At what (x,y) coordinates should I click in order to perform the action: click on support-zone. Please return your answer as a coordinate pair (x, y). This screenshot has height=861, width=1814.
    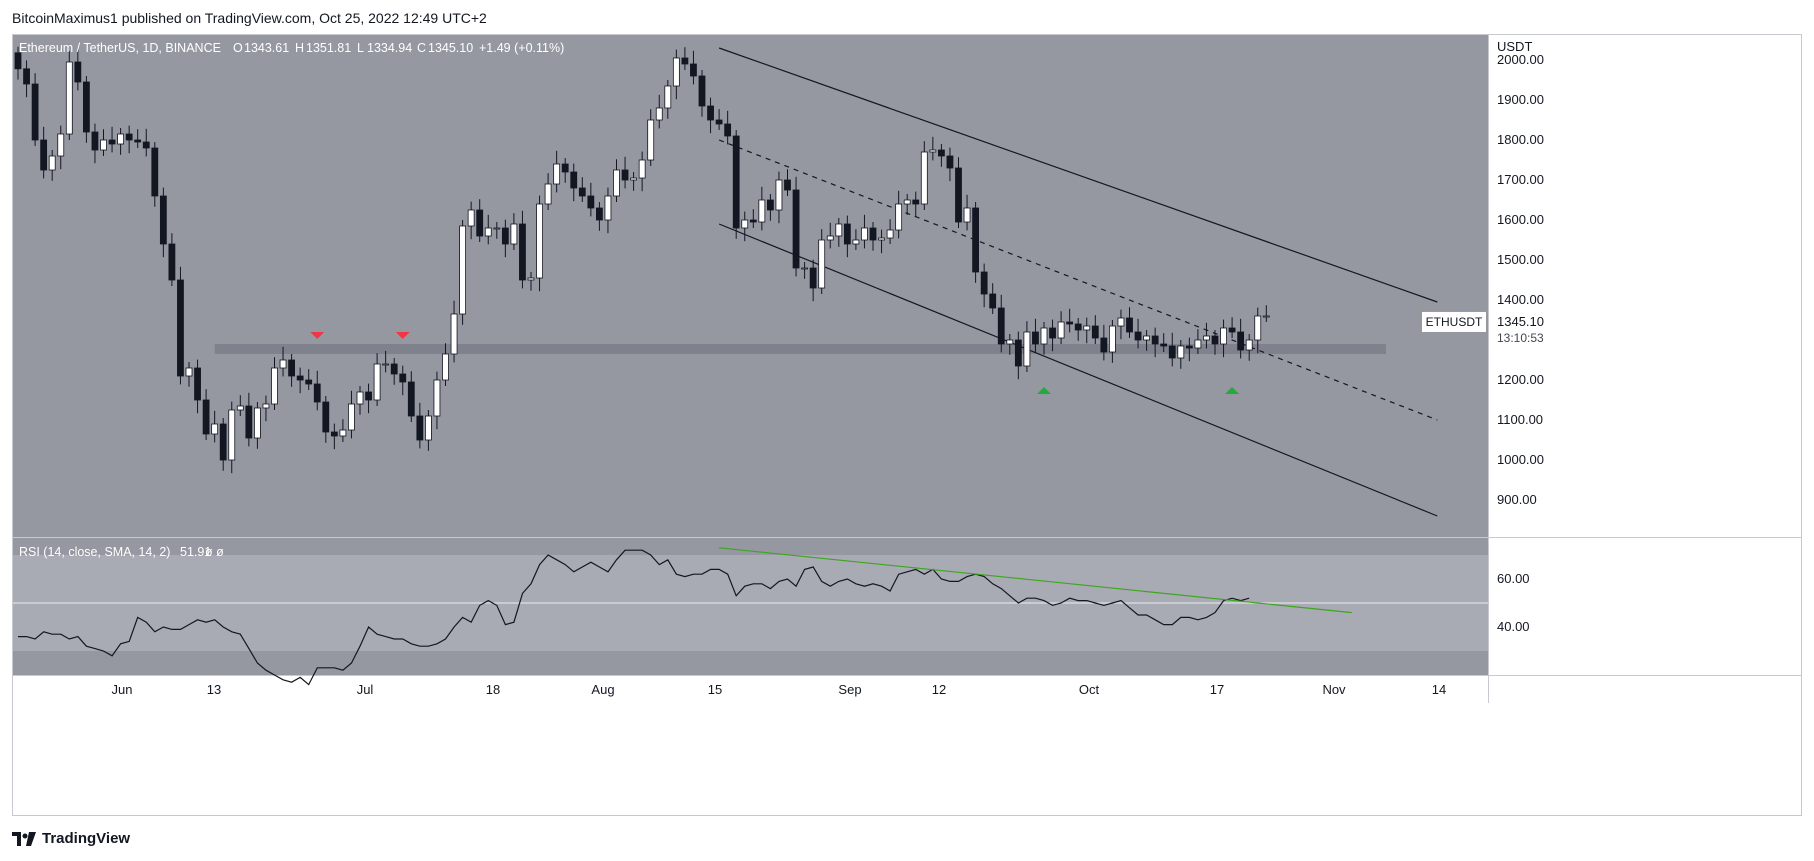
    Looking at the image, I should click on (800, 349).